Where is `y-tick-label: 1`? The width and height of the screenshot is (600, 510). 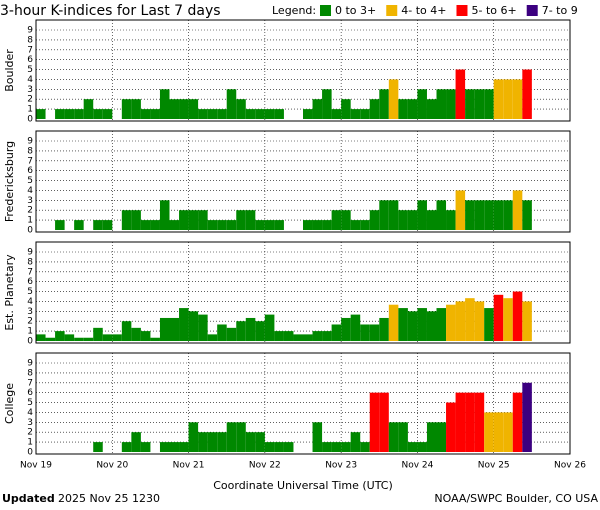 y-tick-label: 1 is located at coordinates (30, 332).